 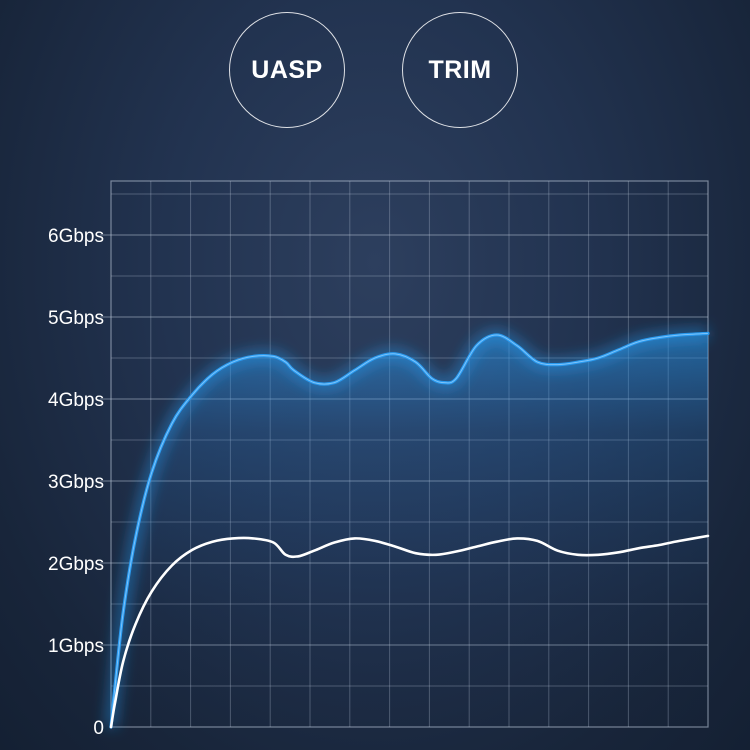 What do you see at coordinates (76, 564) in the screenshot?
I see `y-tick-label: 2Gbps` at bounding box center [76, 564].